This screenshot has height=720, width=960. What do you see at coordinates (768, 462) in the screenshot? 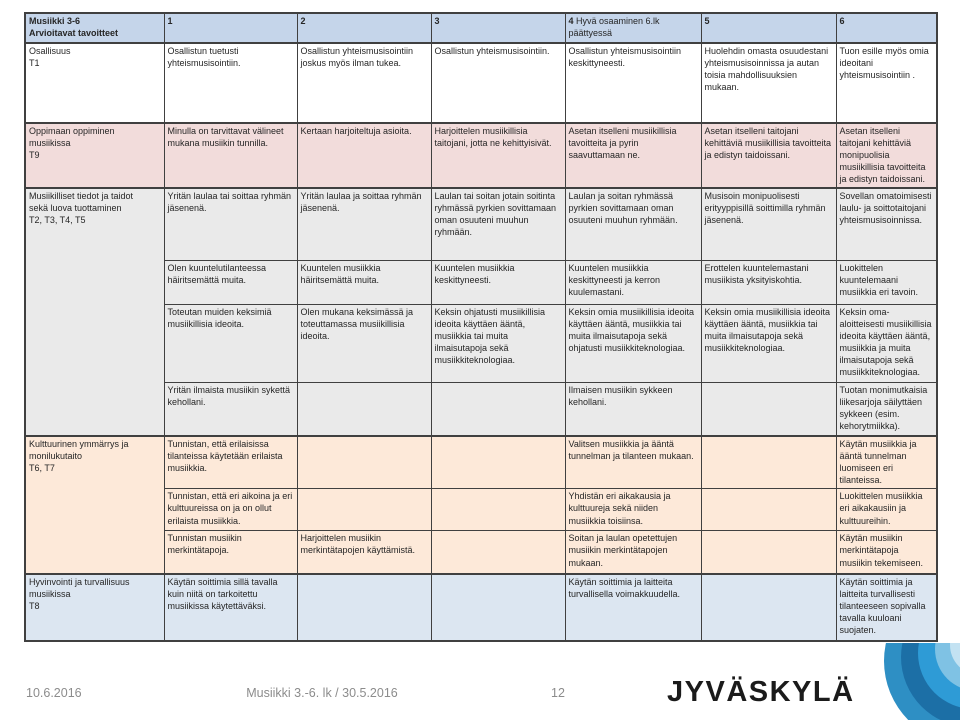
I see `objective-cell-s3-r0-c5` at bounding box center [768, 462].